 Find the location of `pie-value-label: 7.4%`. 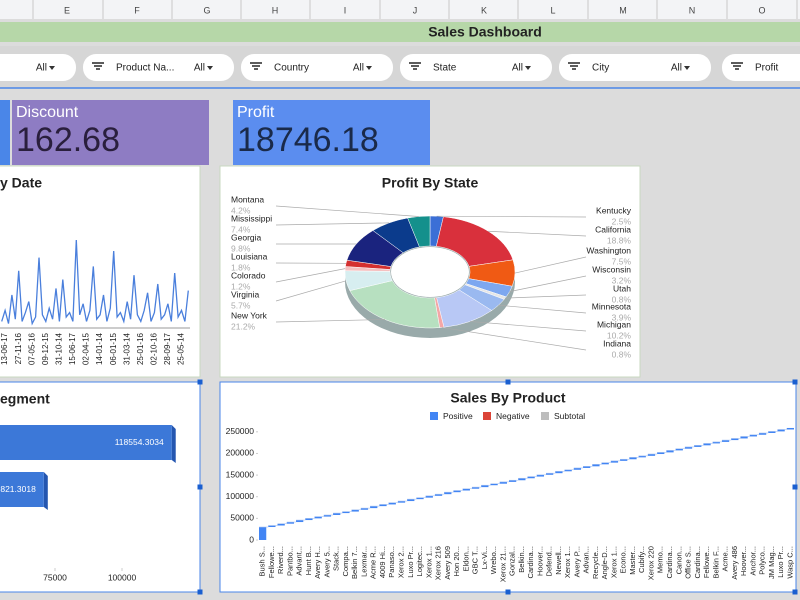

pie-value-label: 7.4% is located at coordinates (241, 229).